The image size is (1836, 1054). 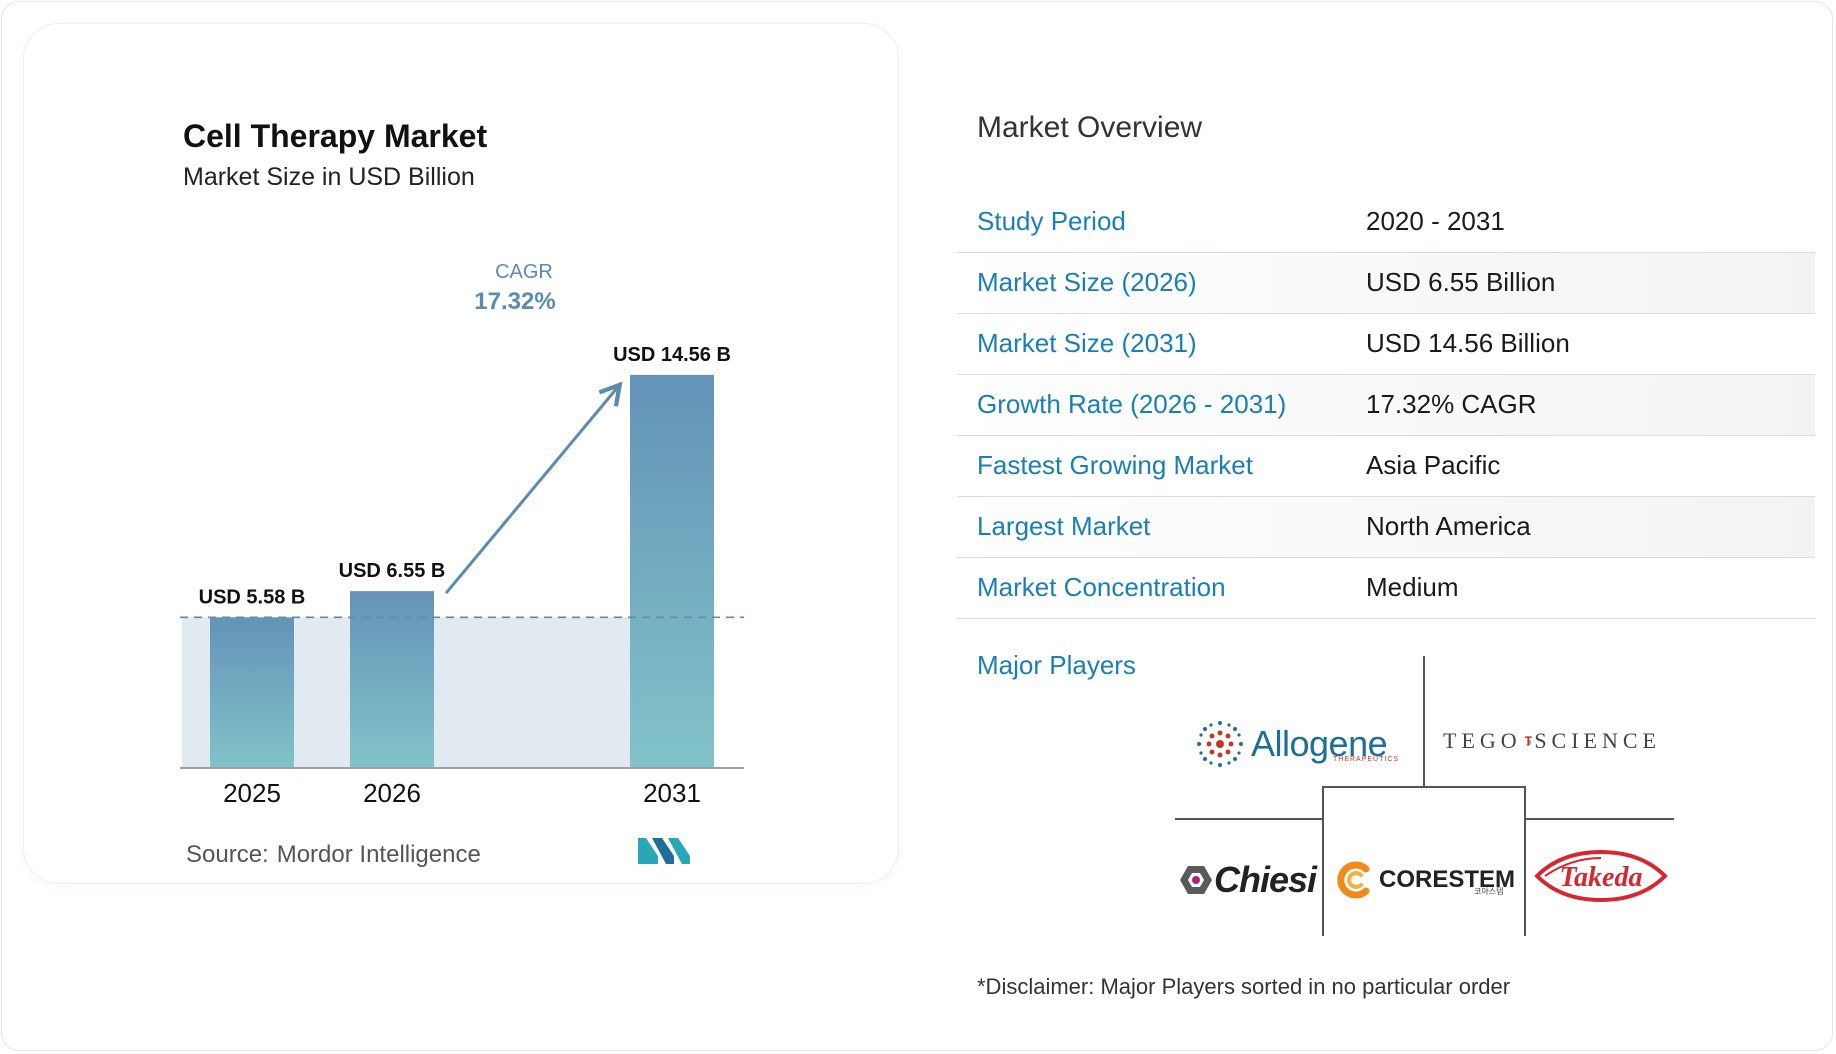 What do you see at coordinates (1482, 740) in the screenshot?
I see `tego-left: TEGO` at bounding box center [1482, 740].